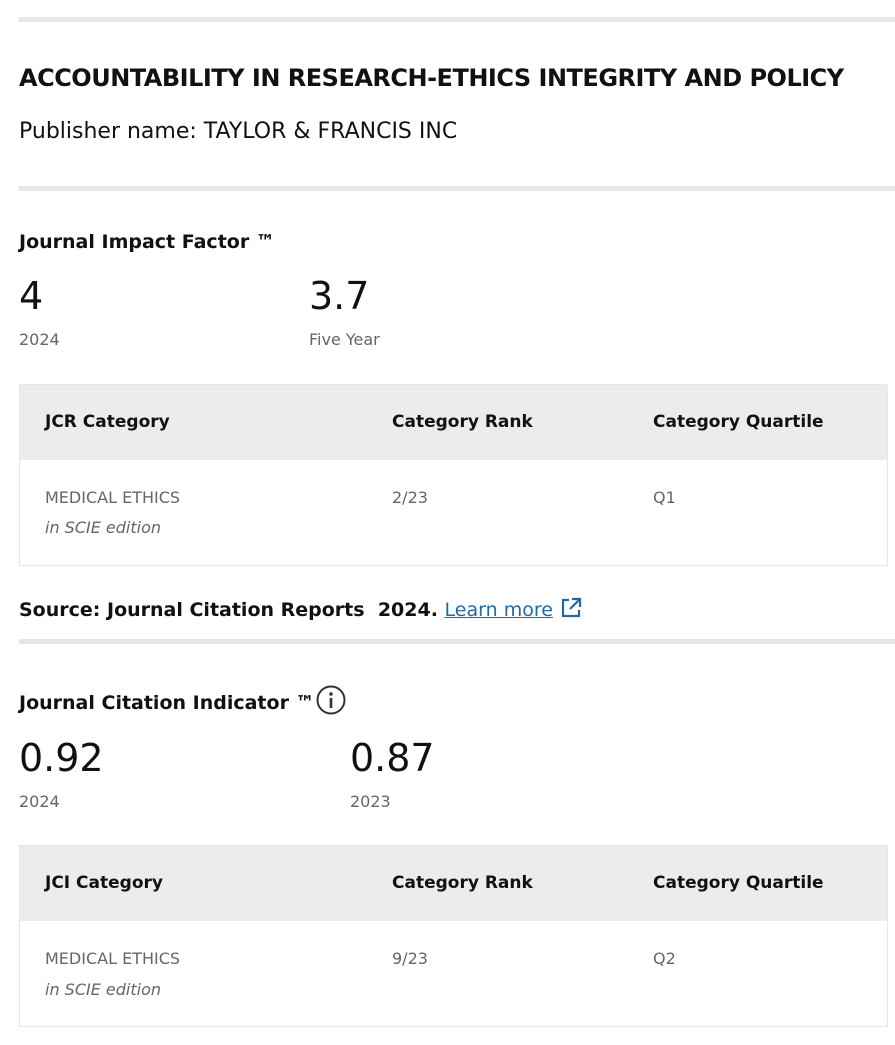 The image size is (895, 1045). I want to click on metric-value: 0.87, so click(392, 758).